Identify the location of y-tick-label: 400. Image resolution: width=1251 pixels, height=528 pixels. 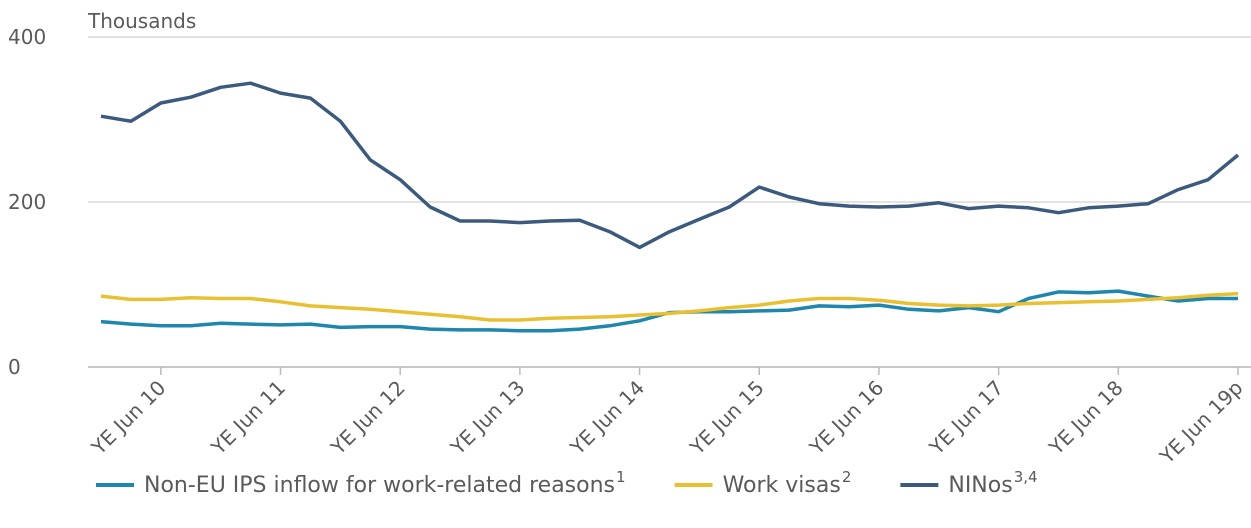
(27, 37).